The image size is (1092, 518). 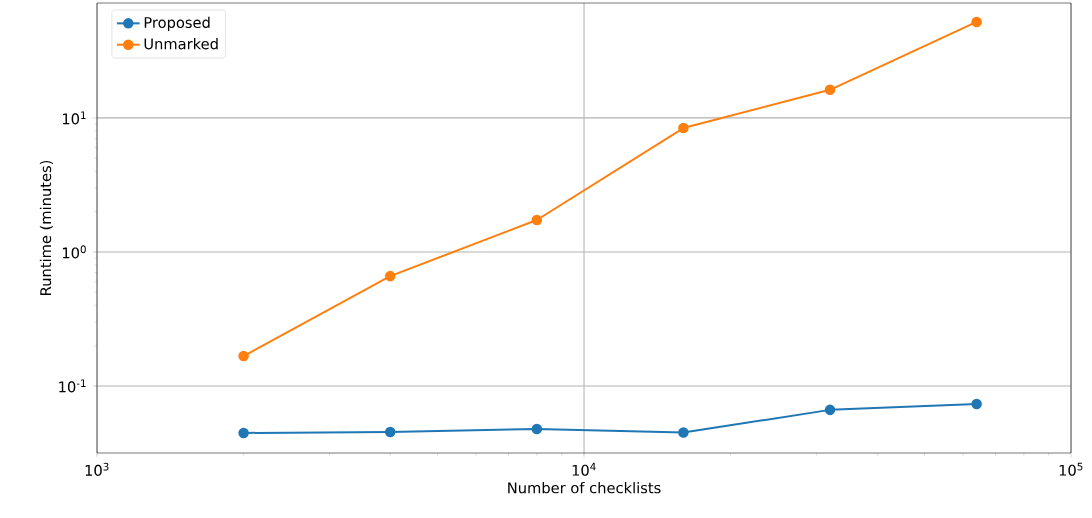 What do you see at coordinates (177, 23) in the screenshot?
I see `legend-label: Proposed` at bounding box center [177, 23].